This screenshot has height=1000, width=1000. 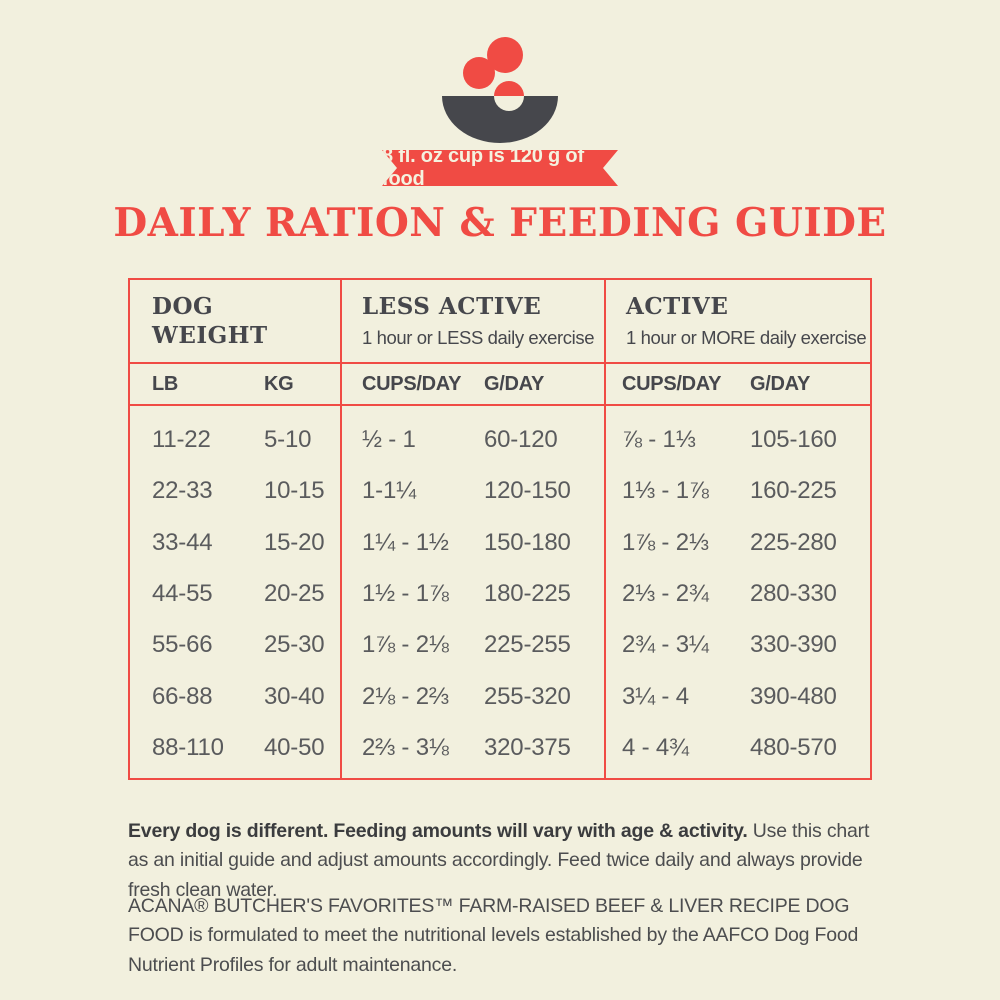 What do you see at coordinates (746, 439) in the screenshot?
I see `table-row: ⅞ - 1⅓ 105-160` at bounding box center [746, 439].